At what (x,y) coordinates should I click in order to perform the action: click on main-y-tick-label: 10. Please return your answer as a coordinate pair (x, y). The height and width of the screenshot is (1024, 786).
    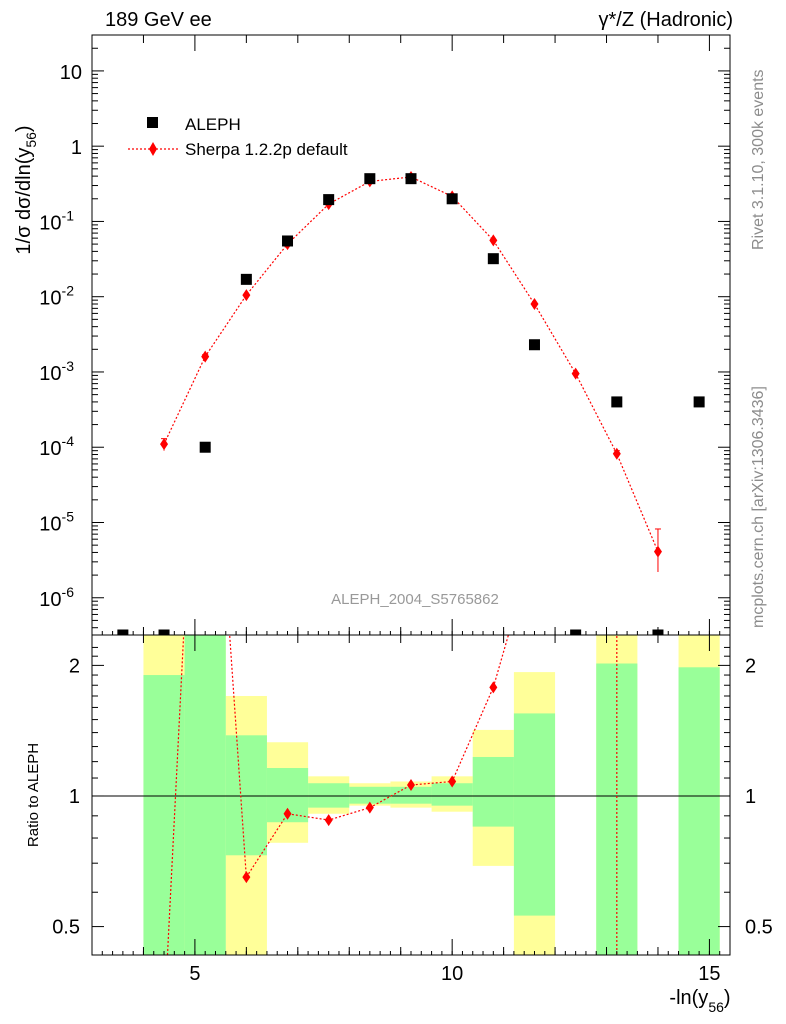
    Looking at the image, I should click on (71, 73).